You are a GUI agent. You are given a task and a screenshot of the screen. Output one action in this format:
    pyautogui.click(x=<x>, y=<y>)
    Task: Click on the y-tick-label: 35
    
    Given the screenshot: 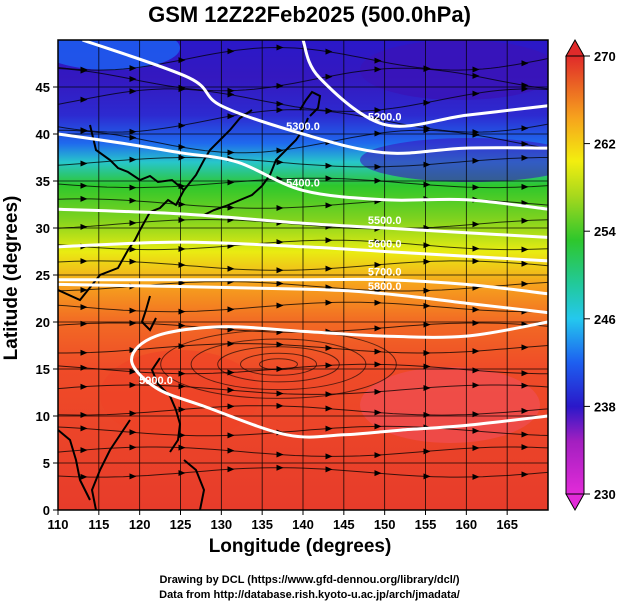 What is the action you would take?
    pyautogui.click(x=43, y=181)
    